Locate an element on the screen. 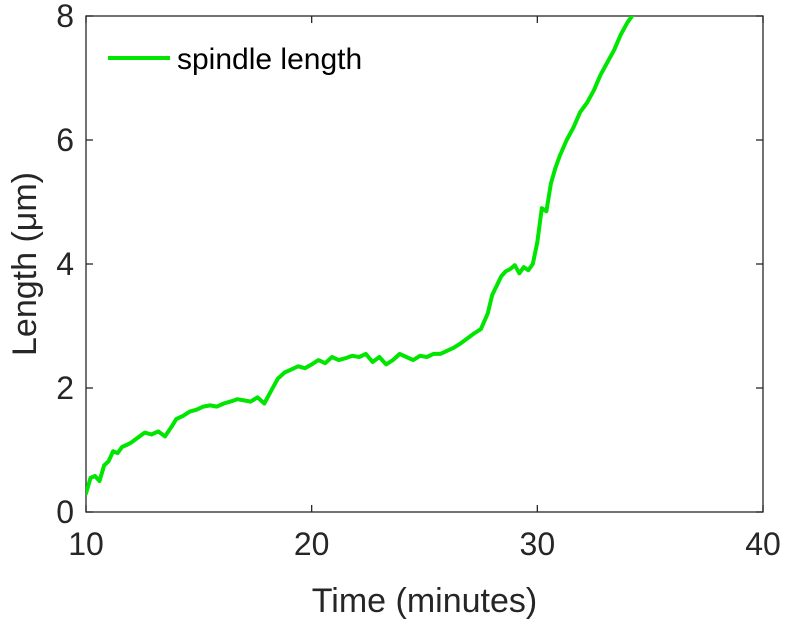  x-axis-label: Time (minutes) is located at coordinates (424, 601).